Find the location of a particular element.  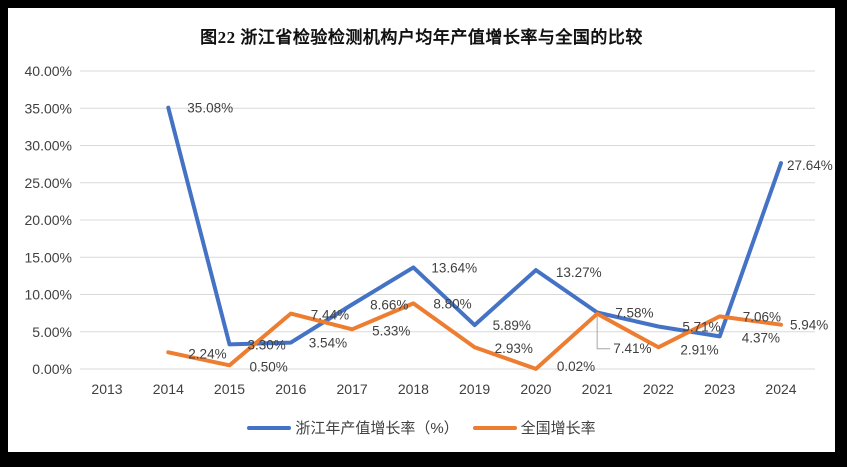

y-axis-tick-label: 25.00% is located at coordinates (48, 183).